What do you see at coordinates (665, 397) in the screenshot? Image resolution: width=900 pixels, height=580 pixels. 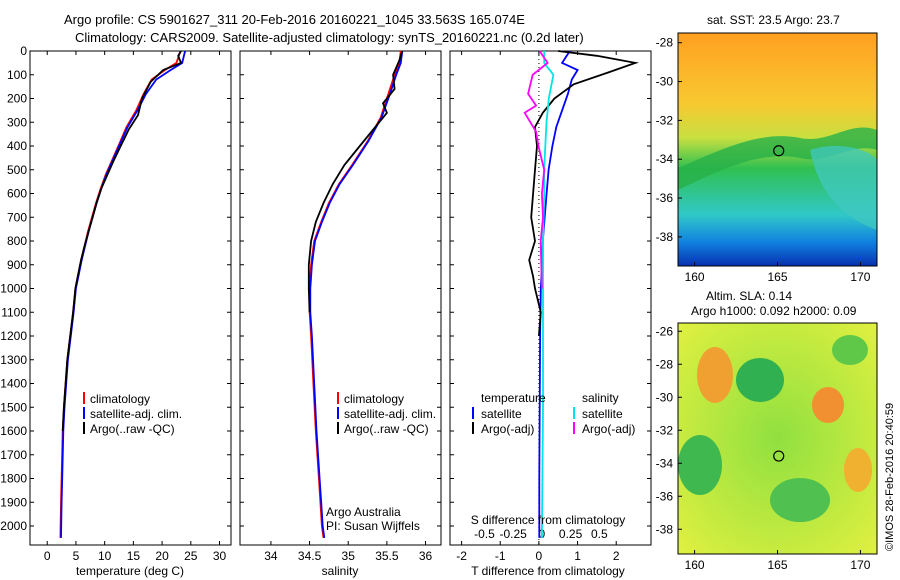 I see `map-y-tick-label: -30` at bounding box center [665, 397].